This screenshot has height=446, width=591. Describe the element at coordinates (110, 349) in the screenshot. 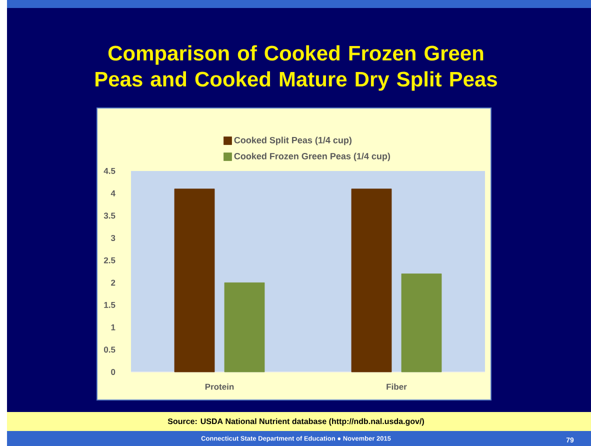

I see `y-tick-label: 0.5` at that location.